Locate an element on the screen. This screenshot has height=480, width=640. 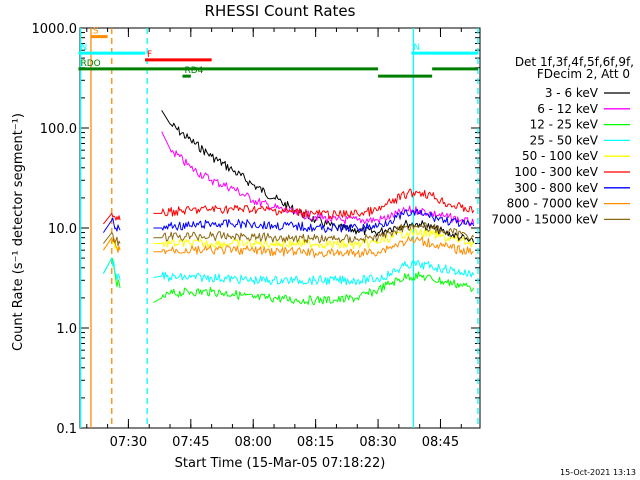
legend-entry-label: 25 - 50 keV is located at coordinates (564, 140).